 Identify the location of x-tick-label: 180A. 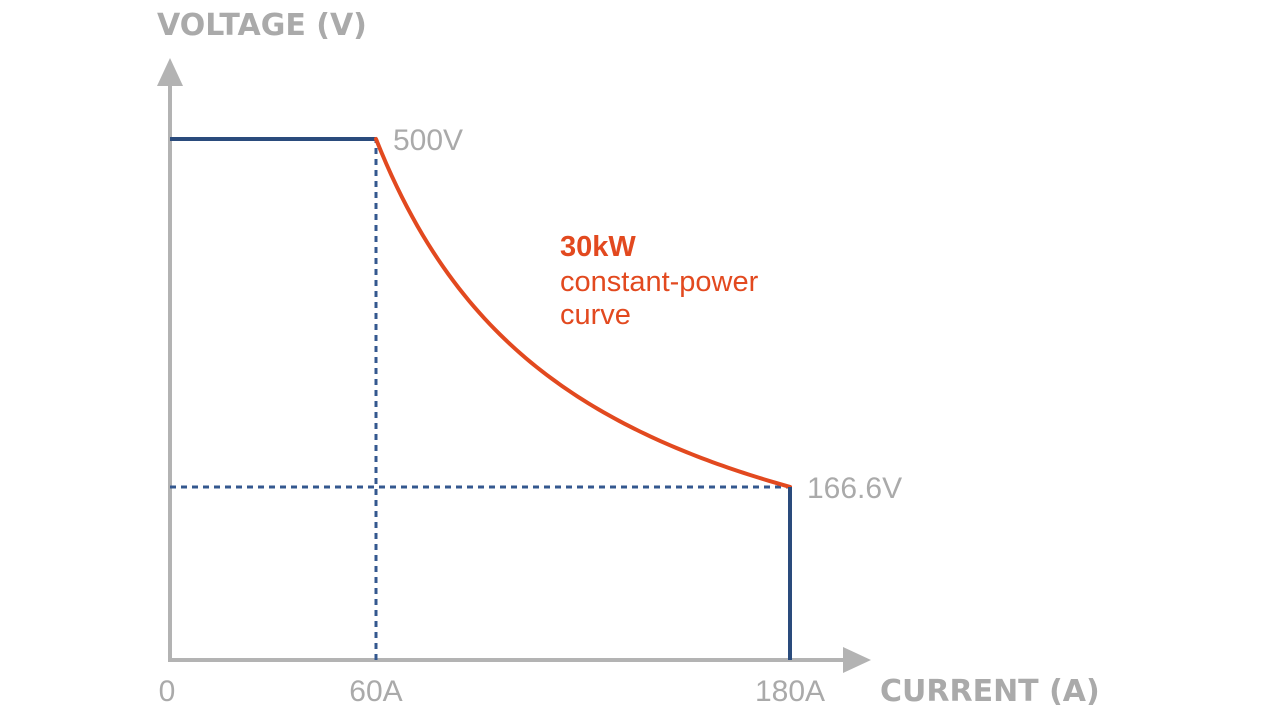
(790, 691).